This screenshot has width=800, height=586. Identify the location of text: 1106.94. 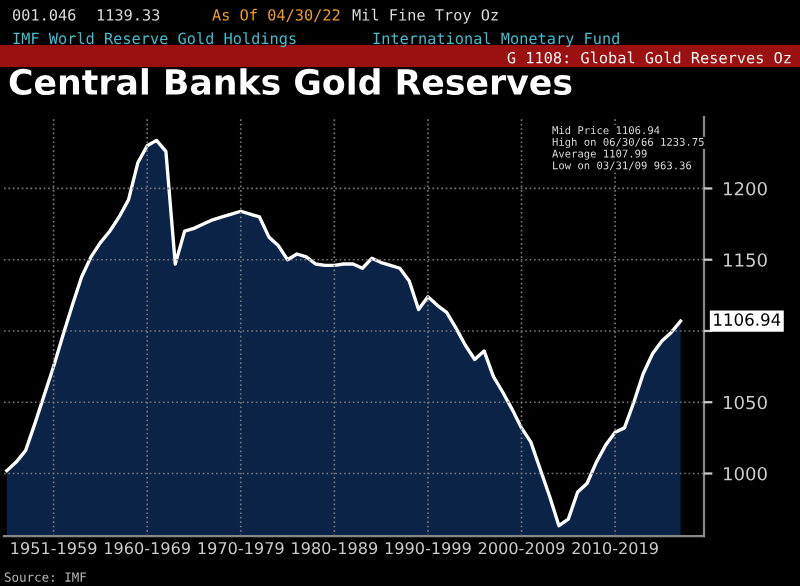
(747, 319).